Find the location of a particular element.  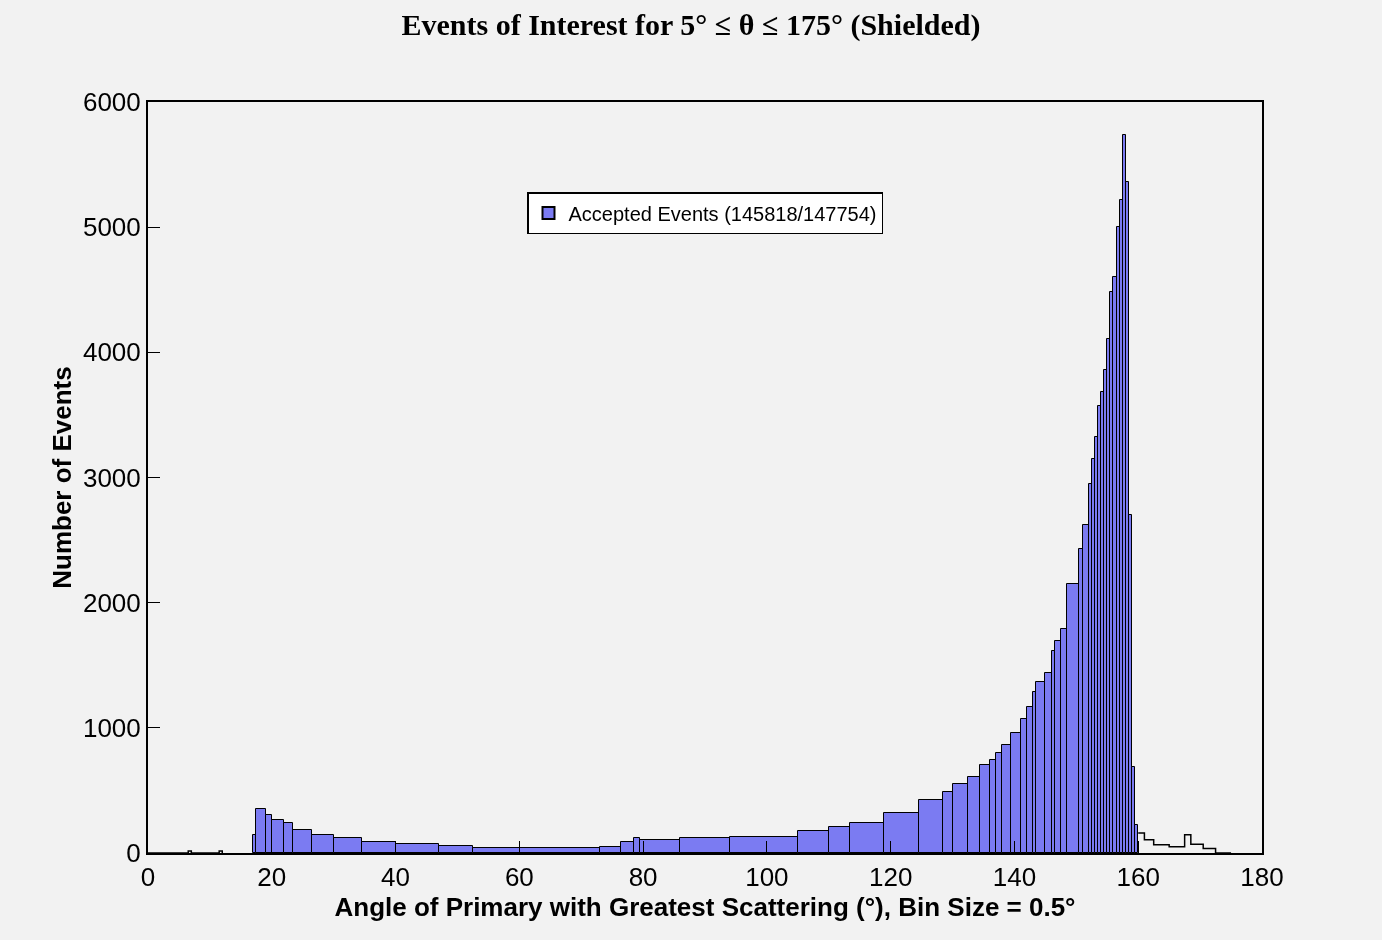

legend-label: Accepted Events (145818/147754) is located at coordinates (722, 213).